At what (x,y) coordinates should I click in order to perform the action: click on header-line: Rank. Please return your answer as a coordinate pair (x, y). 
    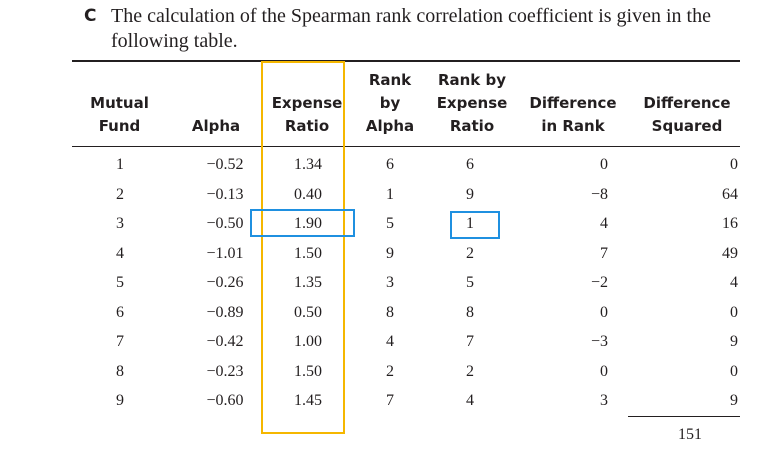
    Looking at the image, I should click on (390, 80).